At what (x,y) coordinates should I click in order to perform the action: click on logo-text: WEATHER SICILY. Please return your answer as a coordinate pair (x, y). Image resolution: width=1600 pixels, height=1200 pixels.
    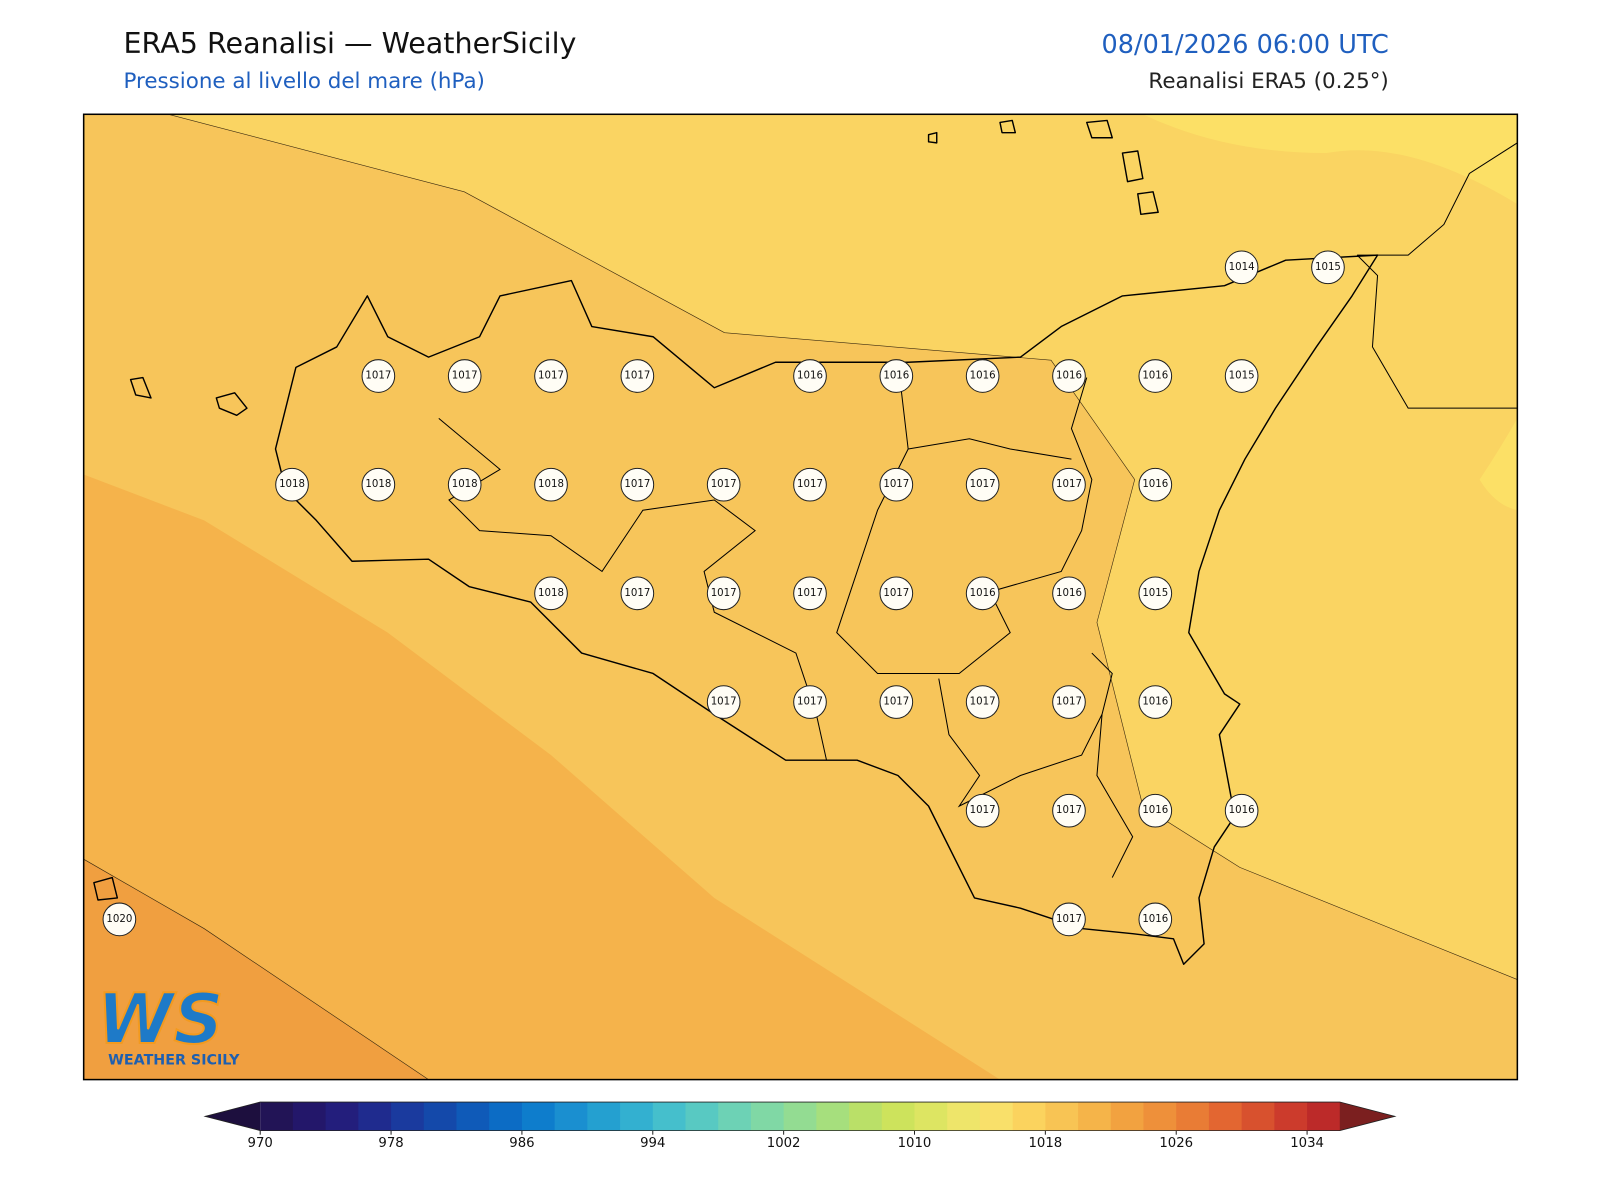
    Looking at the image, I should click on (174, 1060).